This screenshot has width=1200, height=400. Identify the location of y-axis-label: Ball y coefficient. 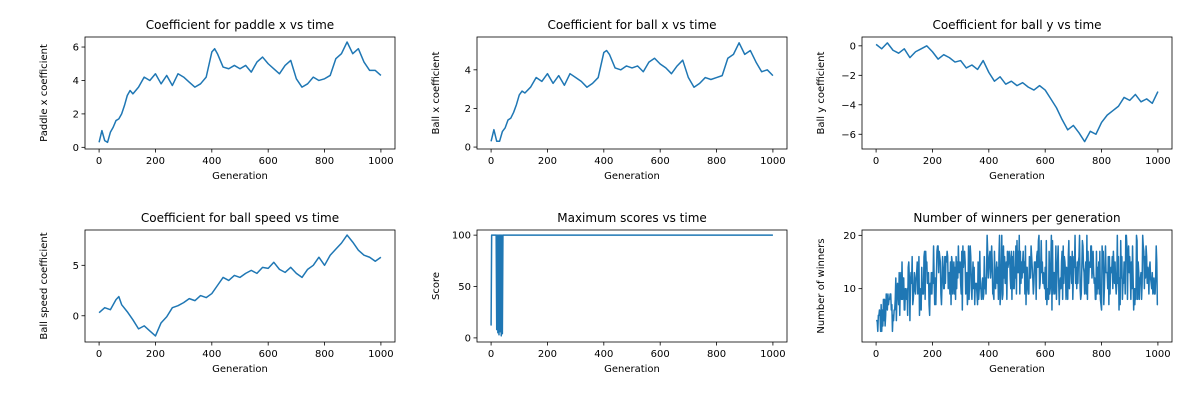
(821, 92).